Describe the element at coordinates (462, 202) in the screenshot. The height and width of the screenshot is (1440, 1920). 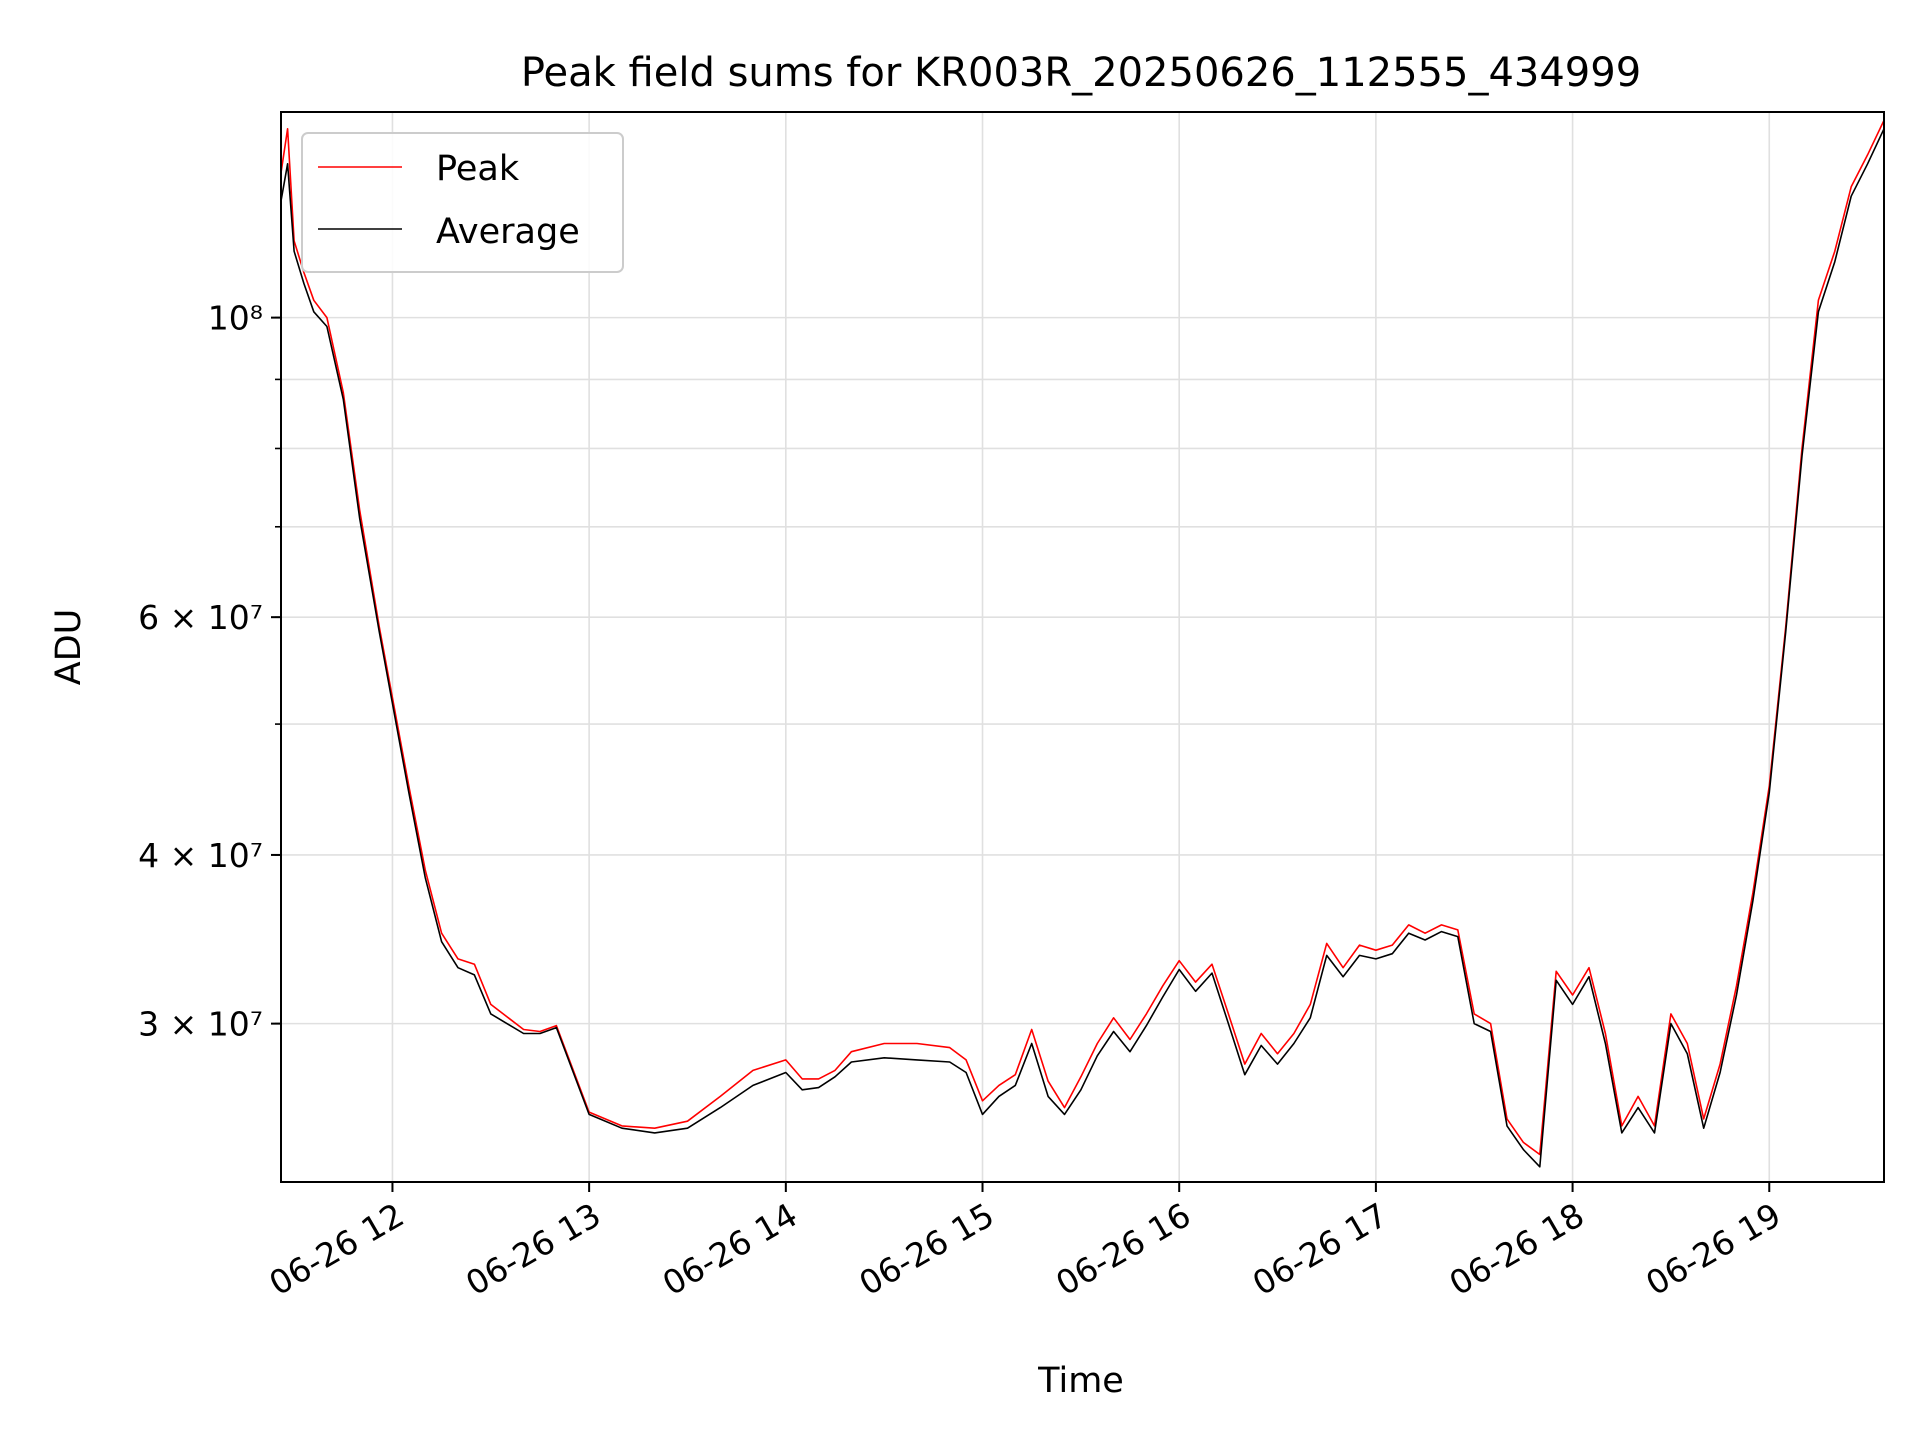
I see `legend: Peak Average` at that location.